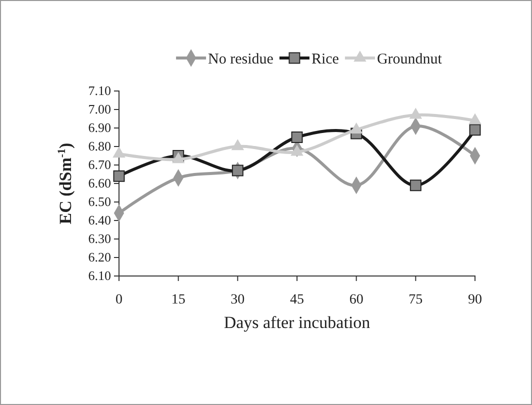 The image size is (532, 405). Describe the element at coordinates (99, 128) in the screenshot. I see `y-tick-label: 6.90` at that location.